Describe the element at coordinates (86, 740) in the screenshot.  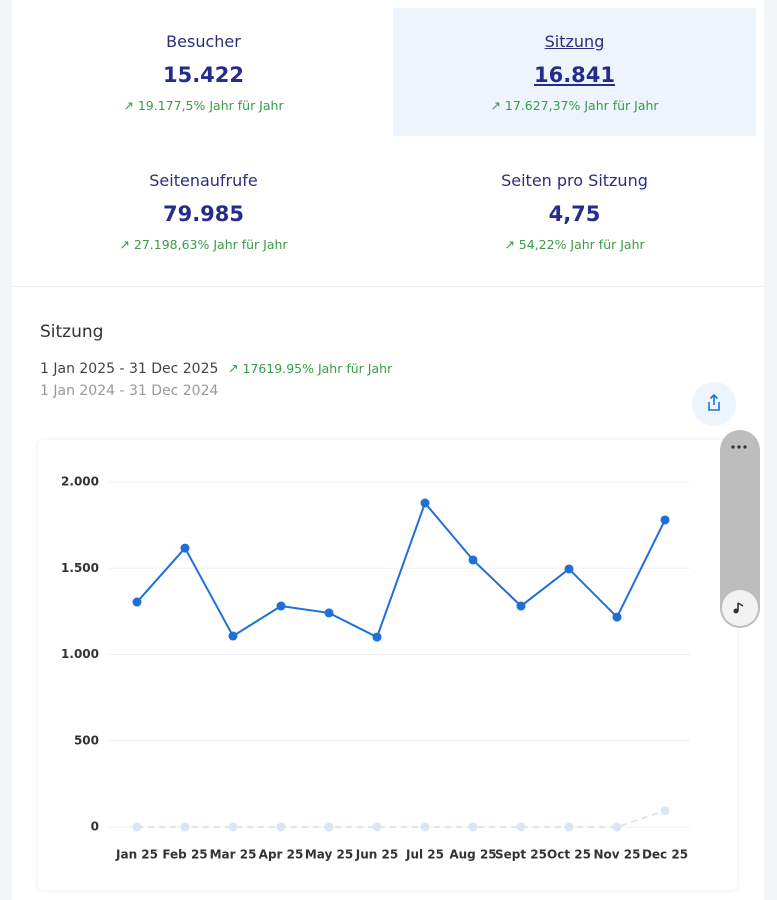
I see `y-tick-label: 500` at that location.